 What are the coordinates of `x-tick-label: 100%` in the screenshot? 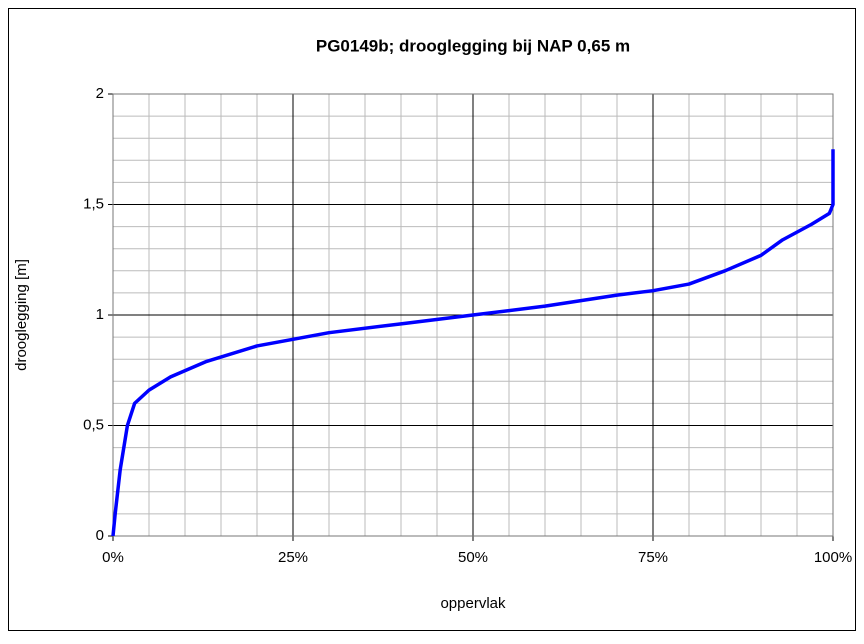 It's located at (833, 557).